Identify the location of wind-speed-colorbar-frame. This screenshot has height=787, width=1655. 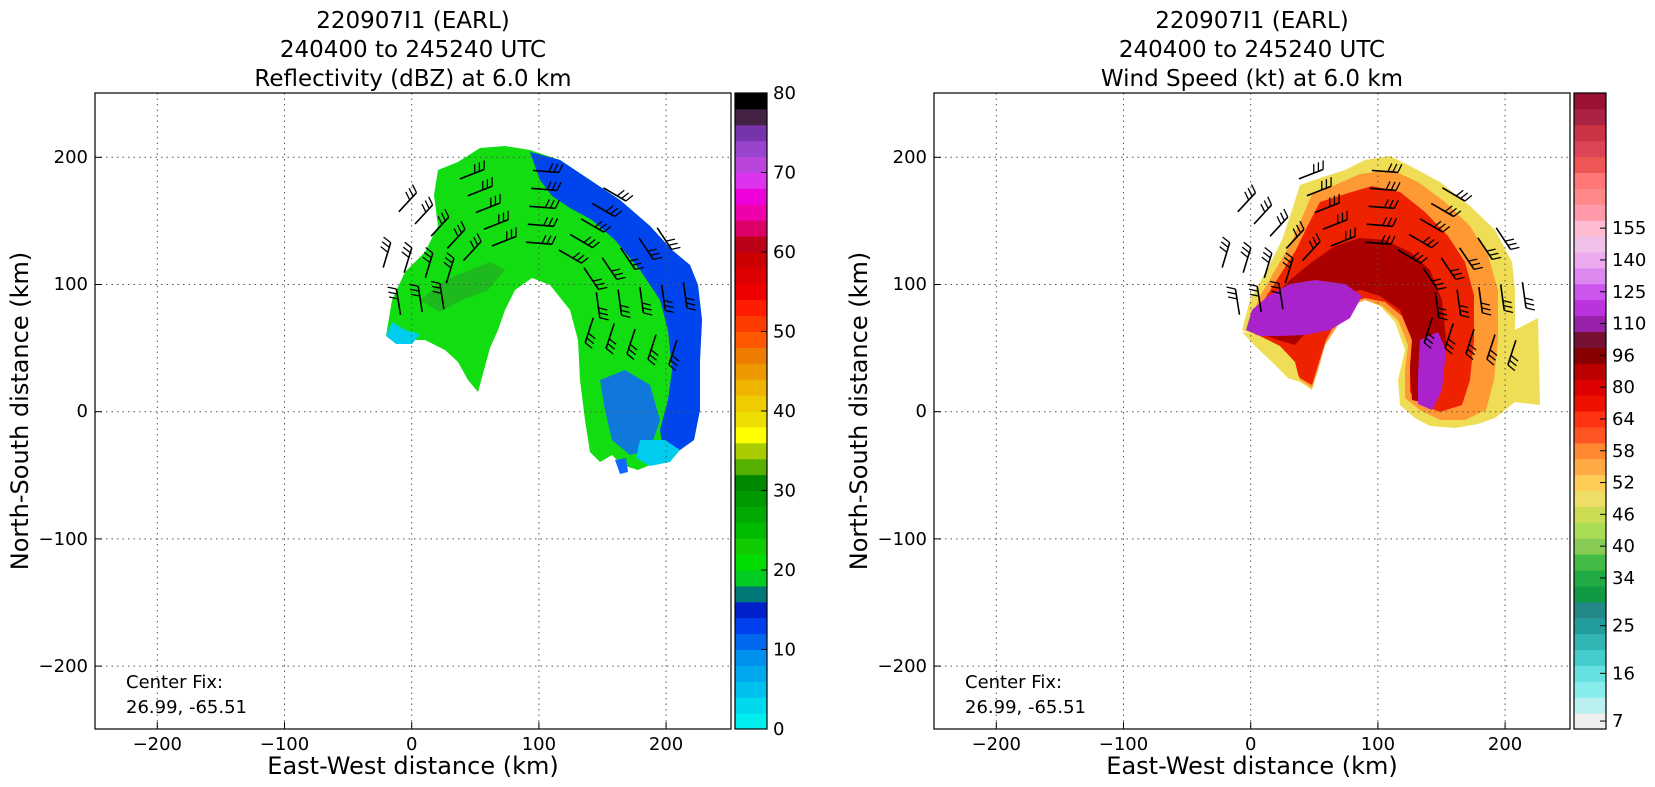
(1590, 411).